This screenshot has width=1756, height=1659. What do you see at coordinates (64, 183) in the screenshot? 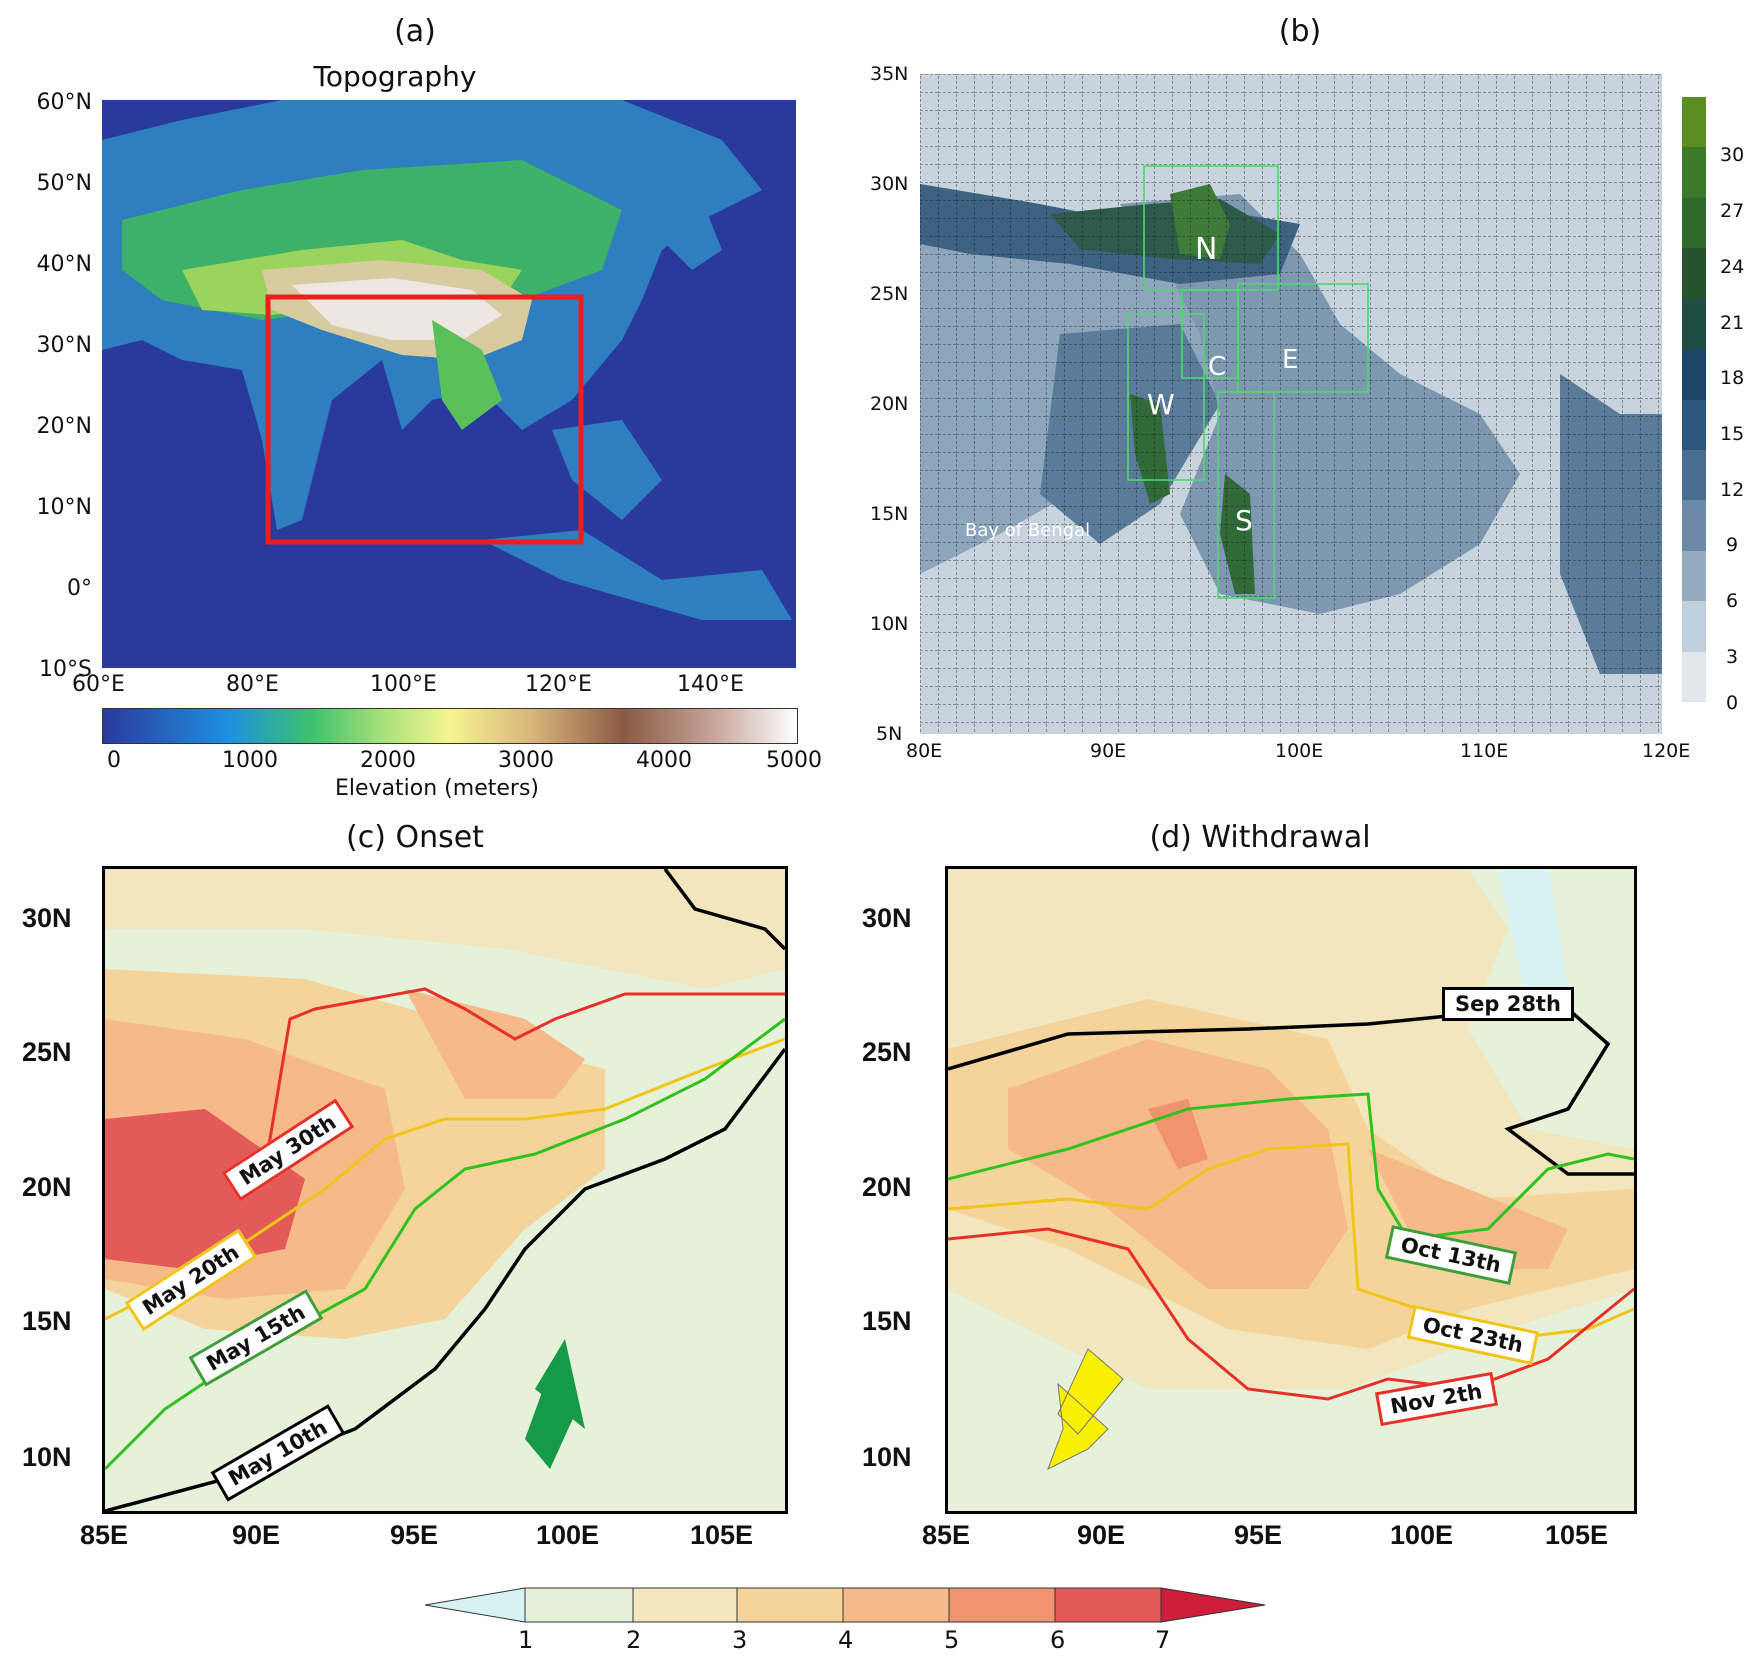
I see `lat-tick: 50°N` at bounding box center [64, 183].